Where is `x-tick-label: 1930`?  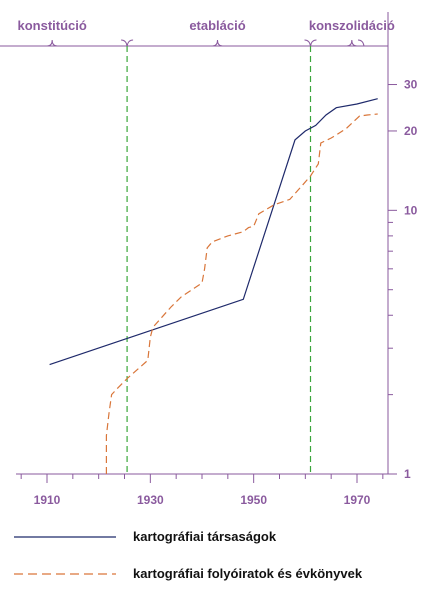 x-tick-label: 1930 is located at coordinates (150, 500).